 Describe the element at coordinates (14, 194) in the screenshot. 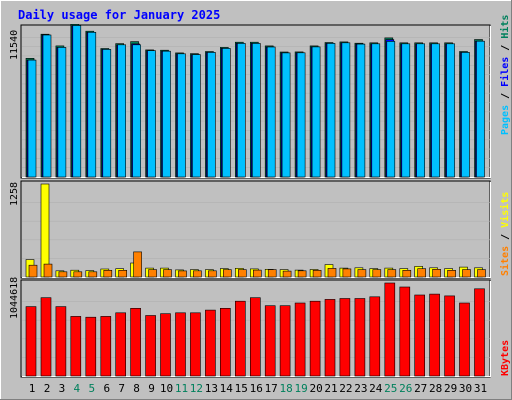

I see `middle-ymax-label: 1258` at that location.